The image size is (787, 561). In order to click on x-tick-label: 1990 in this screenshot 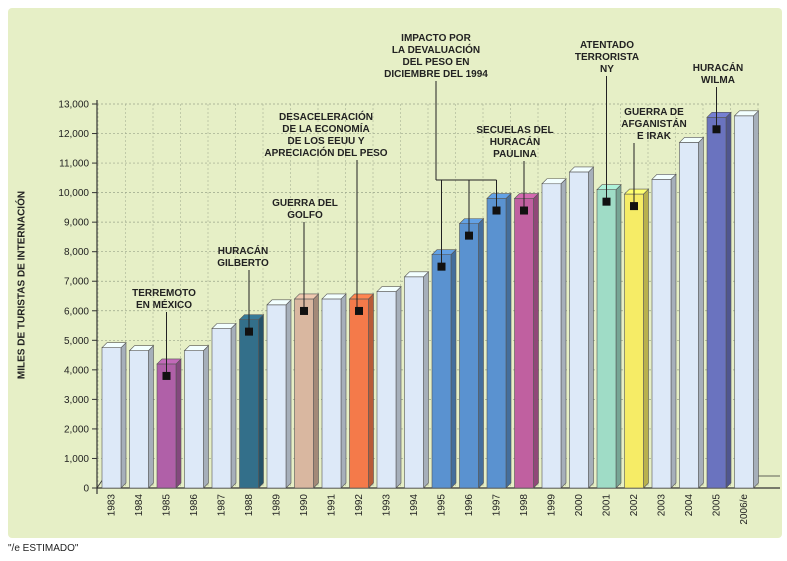, I will do `click(304, 505)`.